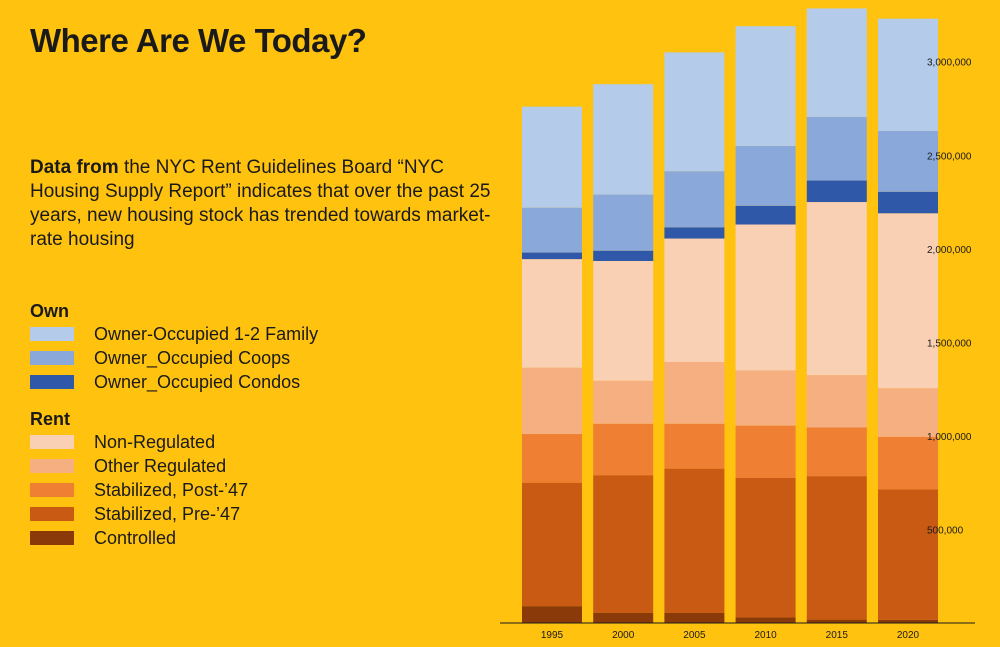 The image size is (1000, 647). What do you see at coordinates (694, 635) in the screenshot?
I see `x-tick-label: 2005` at bounding box center [694, 635].